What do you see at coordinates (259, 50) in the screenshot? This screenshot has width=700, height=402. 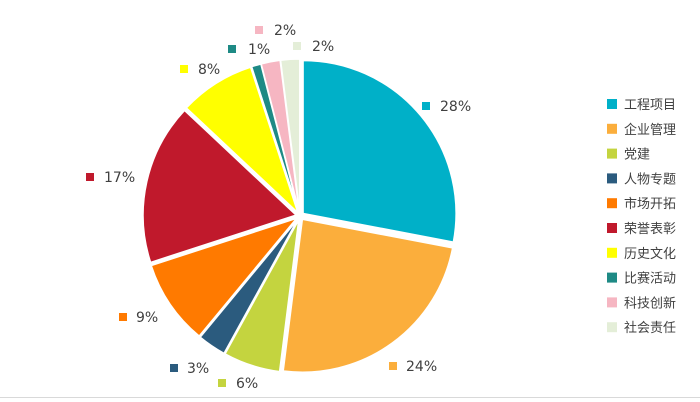 I see `data-label: 1%` at bounding box center [259, 50].